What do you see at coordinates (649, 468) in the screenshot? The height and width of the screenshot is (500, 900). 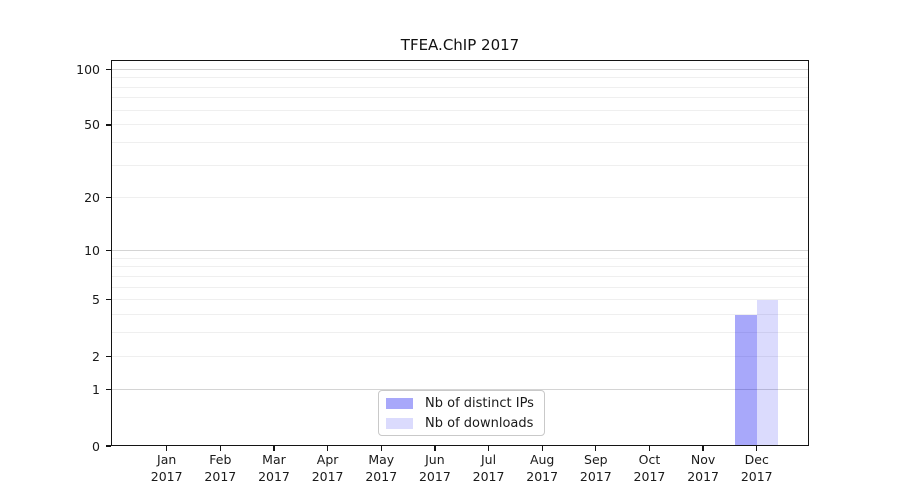 I see `x-tick-label: Oct 2017` at bounding box center [649, 468].